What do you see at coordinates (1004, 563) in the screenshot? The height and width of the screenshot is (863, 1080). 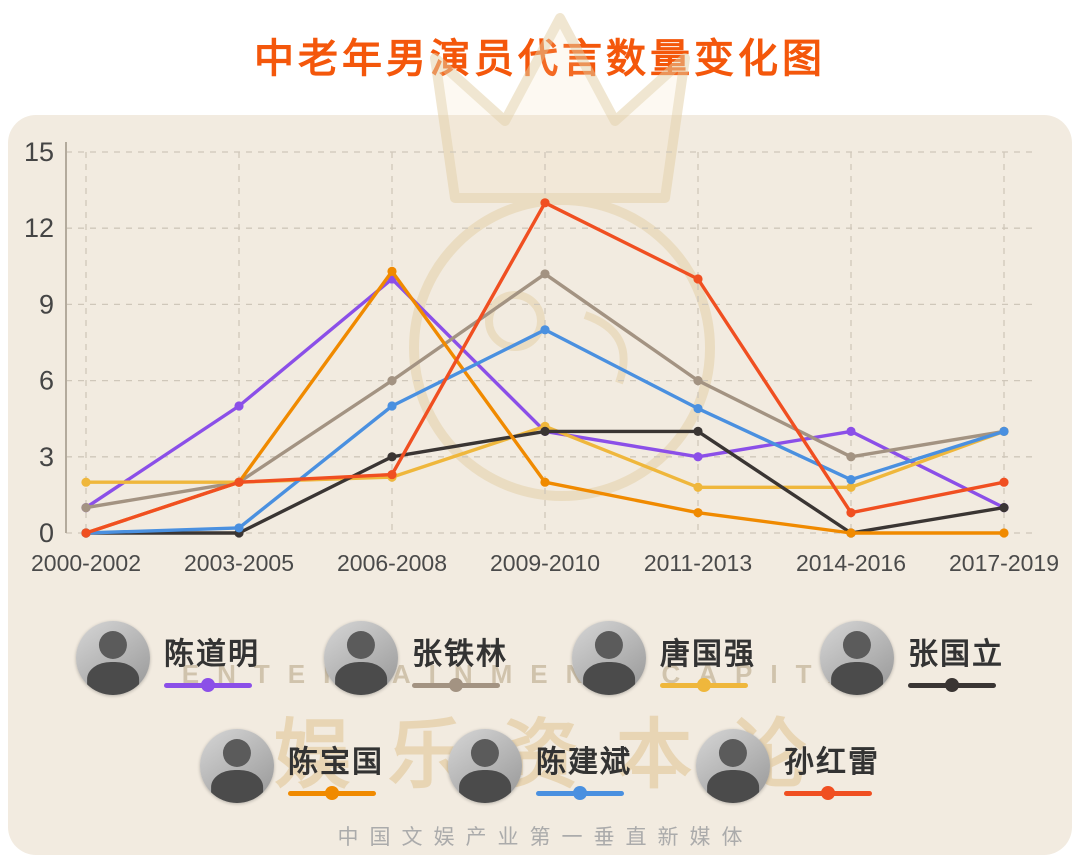 I see `x-tick-label: 2017-2019` at bounding box center [1004, 563].